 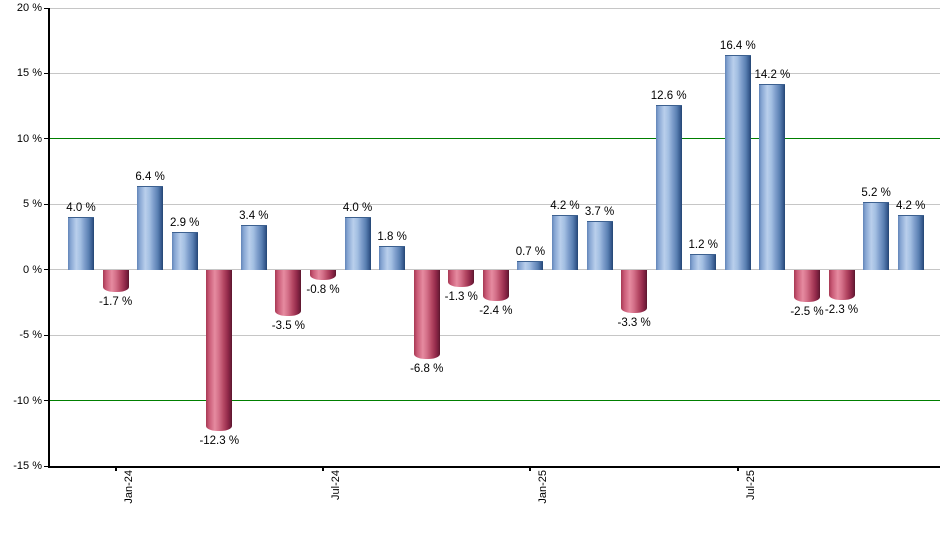 What do you see at coordinates (634, 322) in the screenshot?
I see `bar-value-label: -3.3 %` at bounding box center [634, 322].